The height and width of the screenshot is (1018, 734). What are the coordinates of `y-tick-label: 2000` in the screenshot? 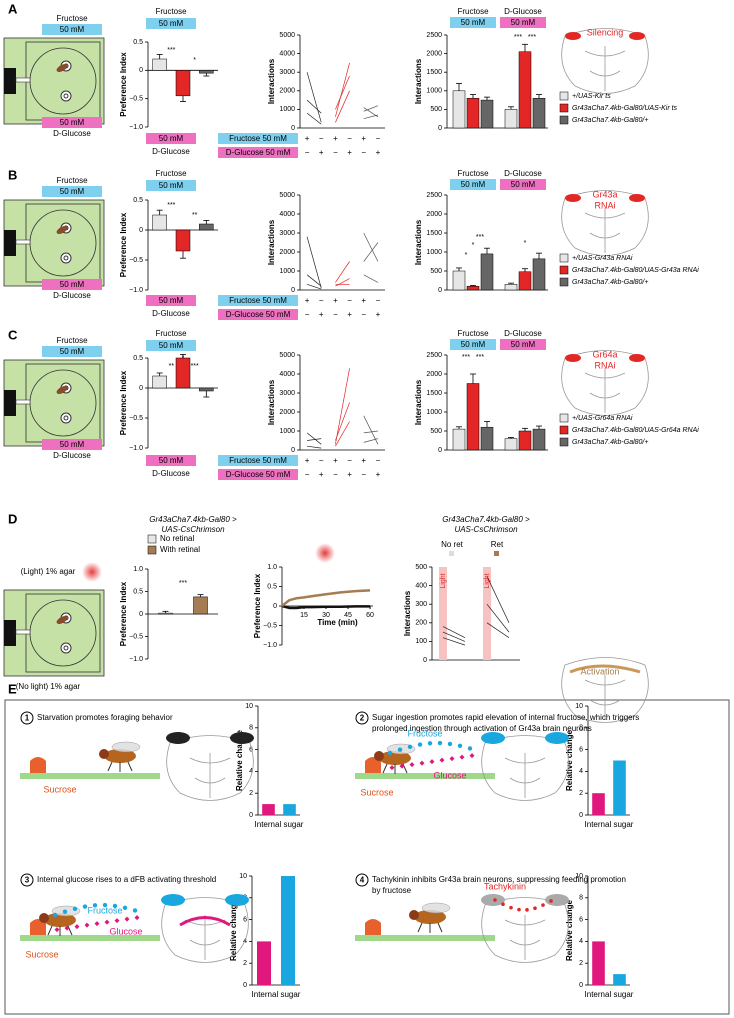 It's located at (434, 214).